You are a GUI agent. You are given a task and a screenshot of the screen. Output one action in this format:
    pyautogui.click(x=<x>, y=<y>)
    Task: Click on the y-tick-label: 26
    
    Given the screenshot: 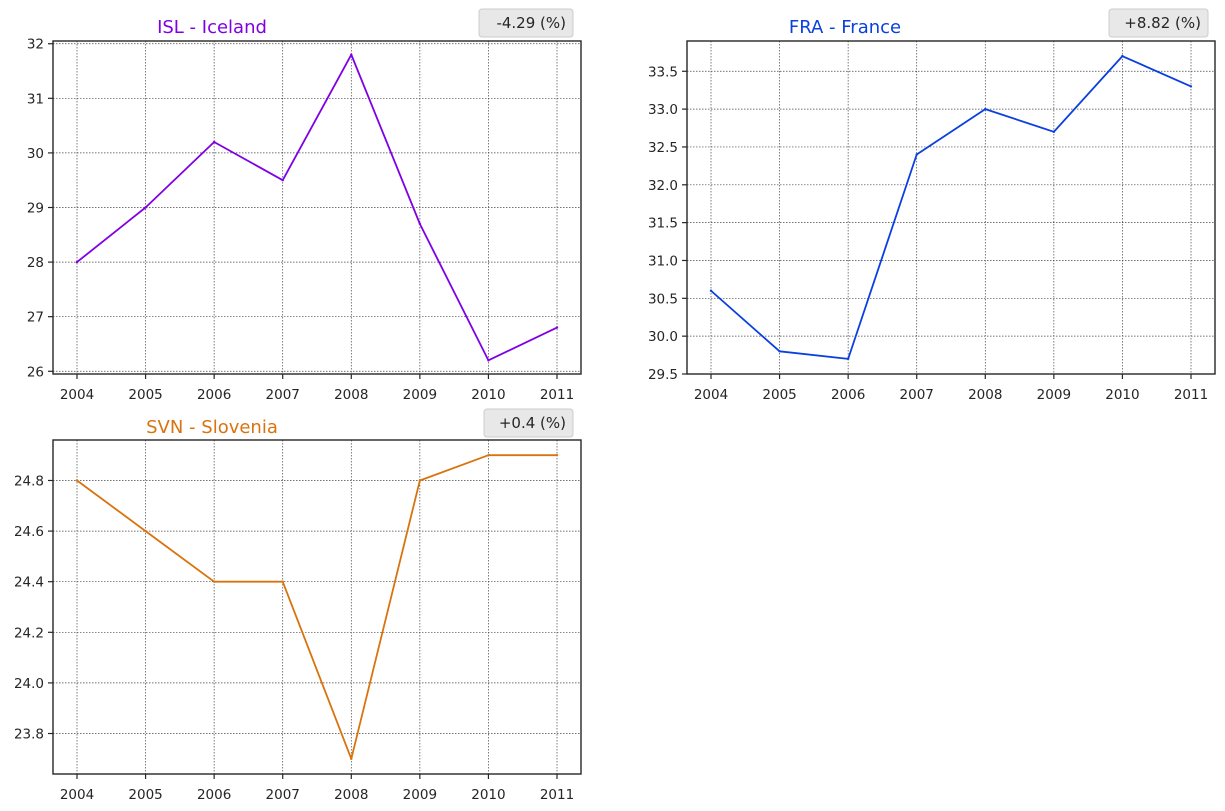 What is the action you would take?
    pyautogui.click(x=35, y=372)
    